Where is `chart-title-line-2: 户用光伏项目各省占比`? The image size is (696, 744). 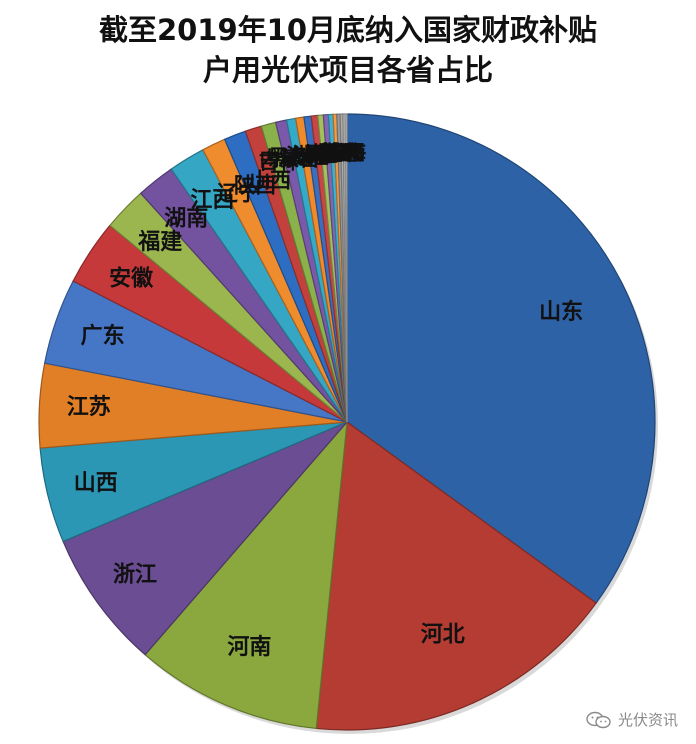
chart-title-line-2: 户用光伏项目各省占比 is located at coordinates (347, 70).